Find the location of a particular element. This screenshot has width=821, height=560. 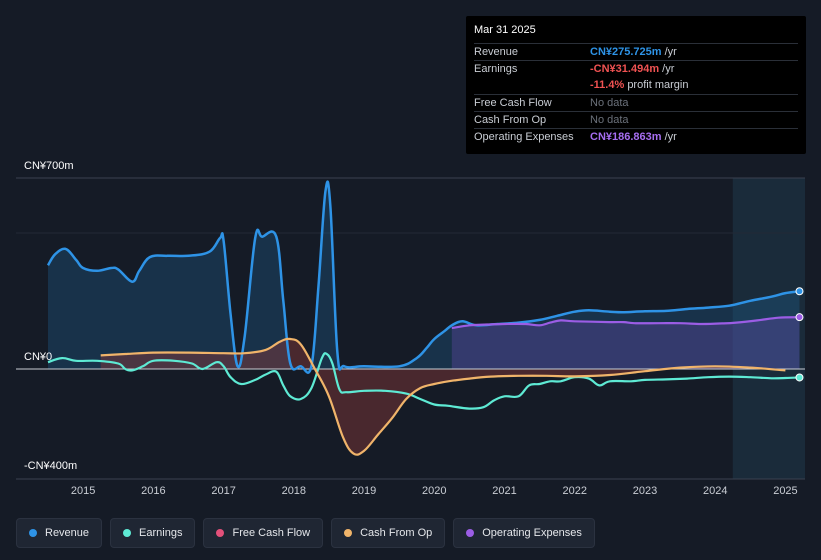

x-tick-label: 2015 is located at coordinates (83, 491).